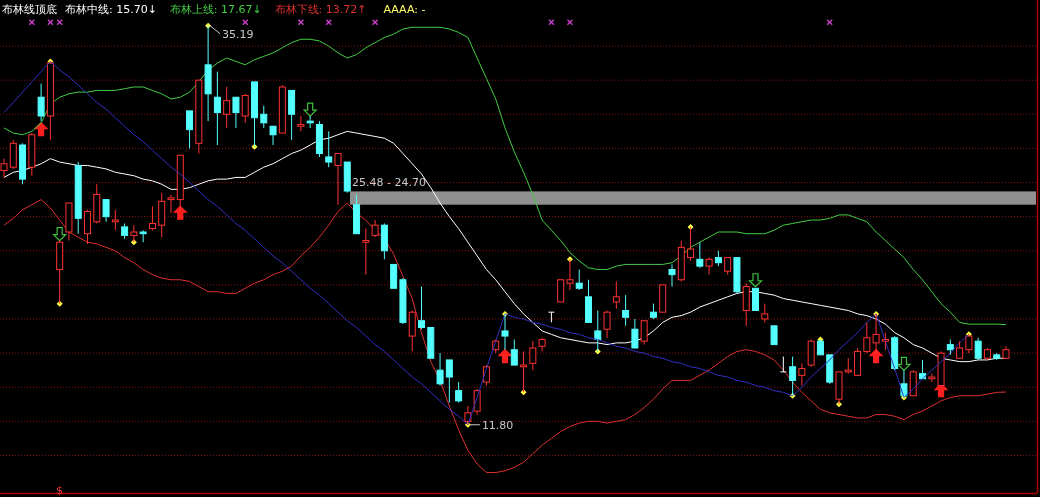 Image resolution: width=1040 pixels, height=497 pixels. What do you see at coordinates (404, 9) in the screenshot?
I see `annotation: AAAA: -` at bounding box center [404, 9].